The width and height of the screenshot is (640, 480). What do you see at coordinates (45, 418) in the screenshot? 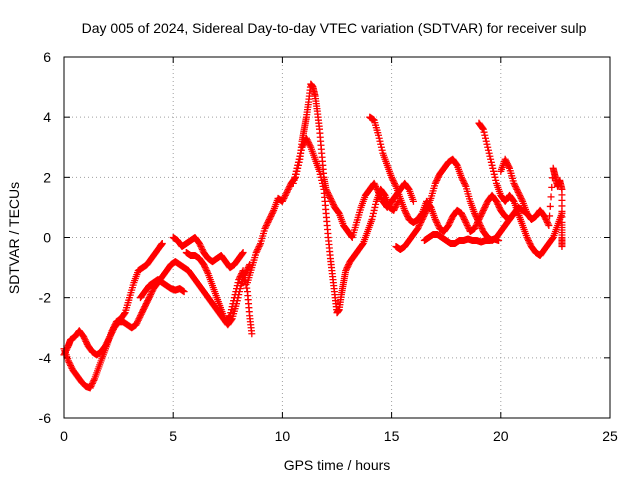
I see `y-tick-label: -6` at bounding box center [45, 418].